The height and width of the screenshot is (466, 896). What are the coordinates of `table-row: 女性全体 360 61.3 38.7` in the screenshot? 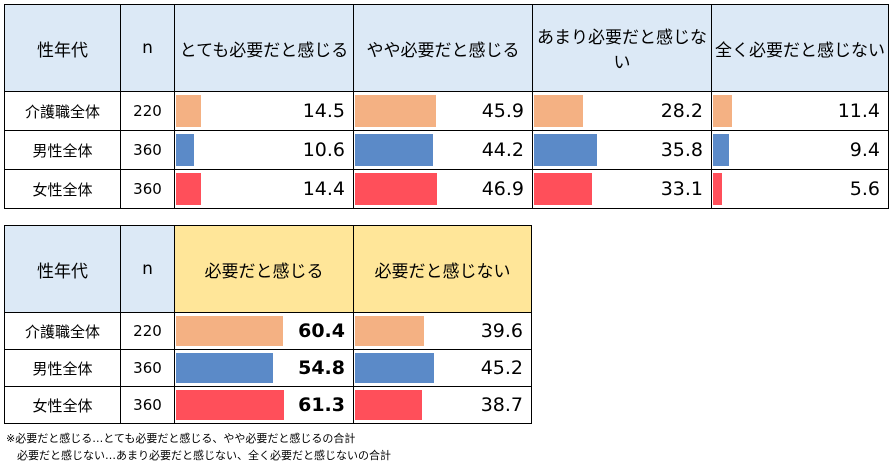 It's located at (268, 405).